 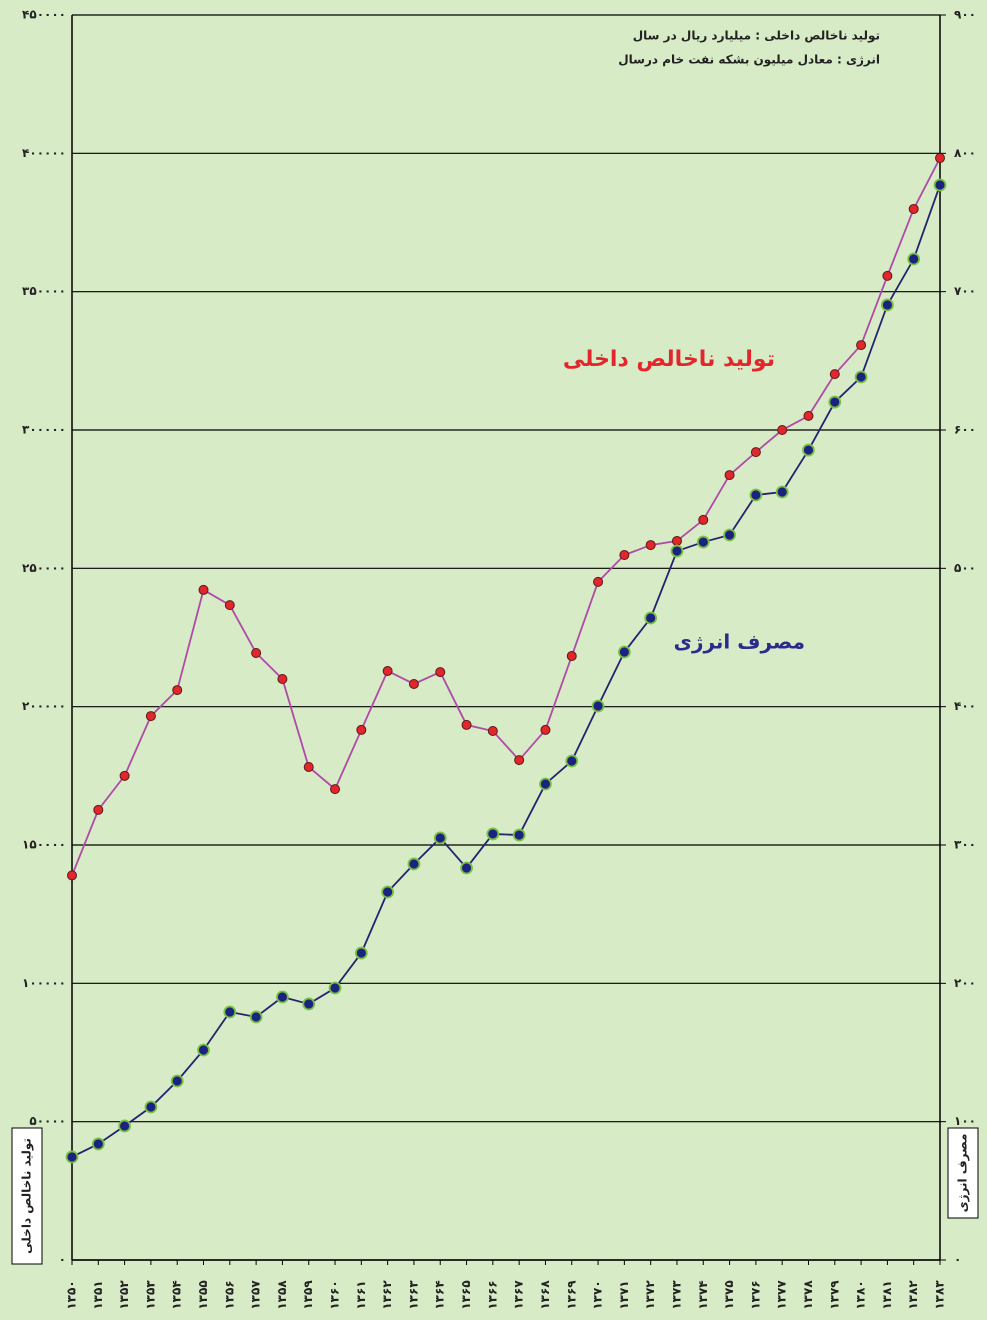 What do you see at coordinates (203, 1294) in the screenshot?
I see `x-tick-label: ۱۳۵۵` at bounding box center [203, 1294].